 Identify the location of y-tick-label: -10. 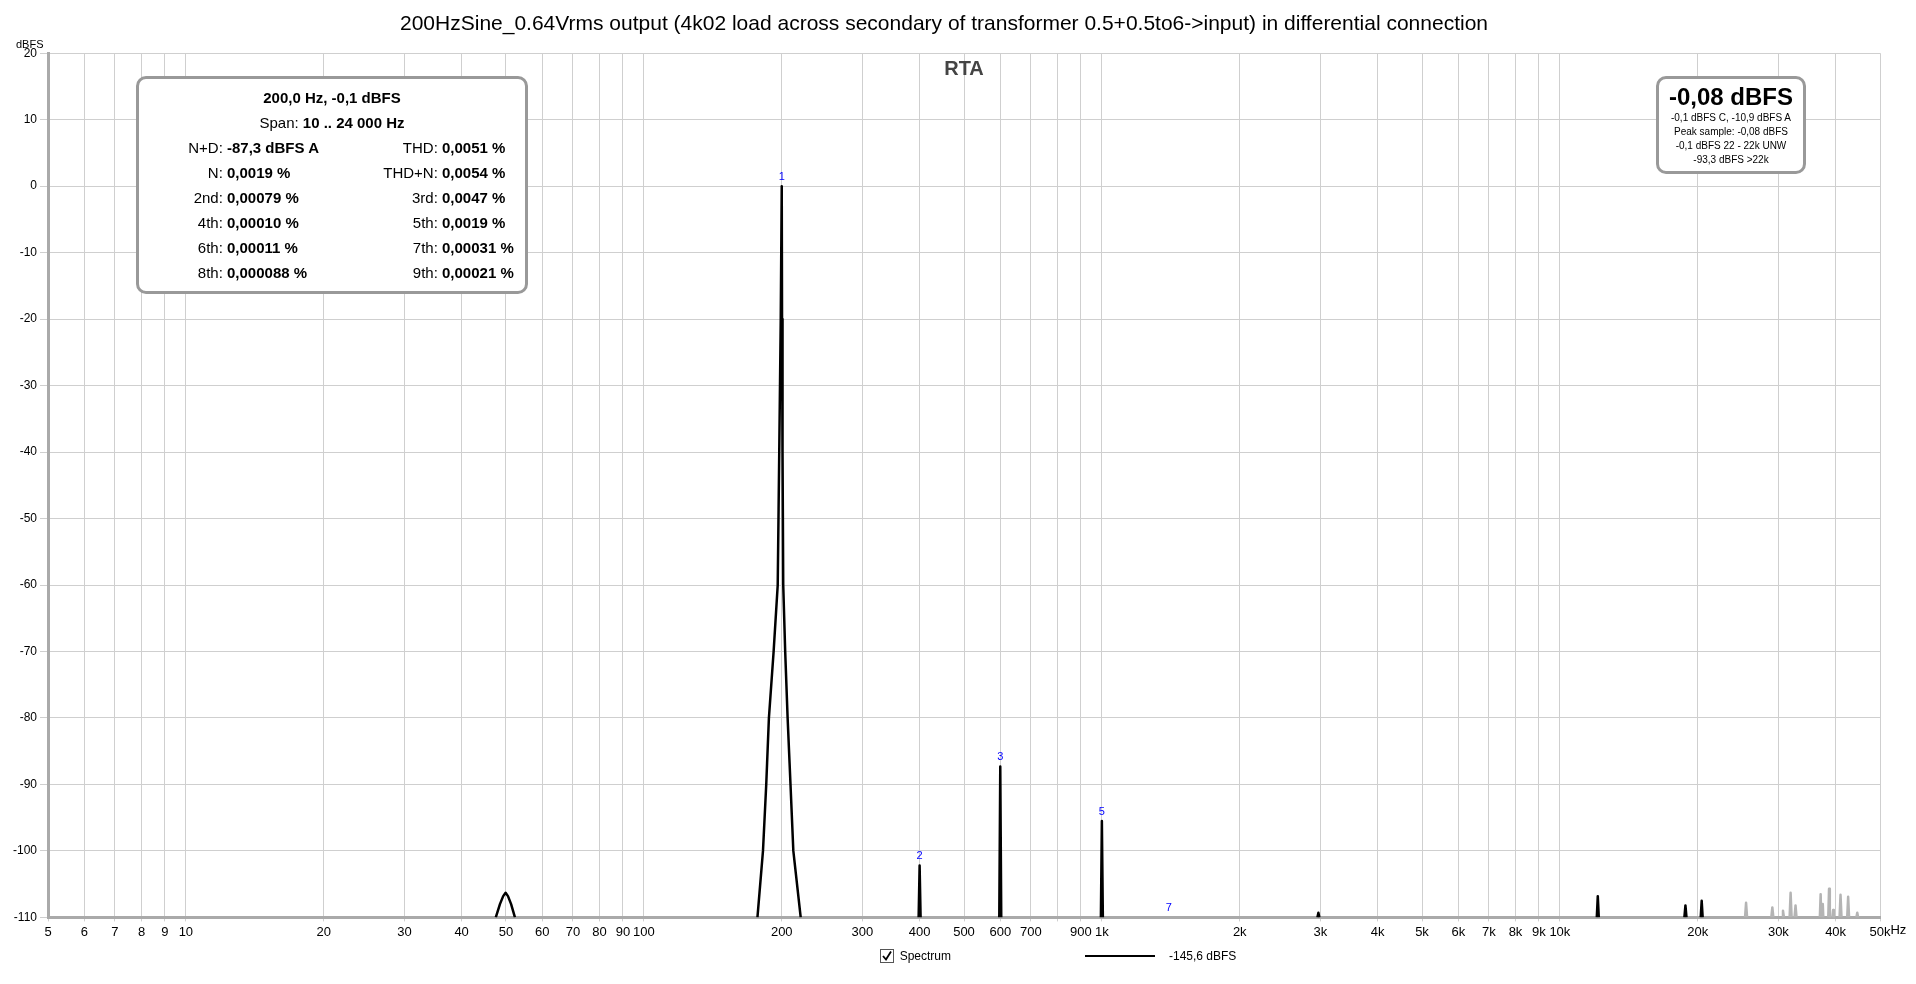
(28, 251).